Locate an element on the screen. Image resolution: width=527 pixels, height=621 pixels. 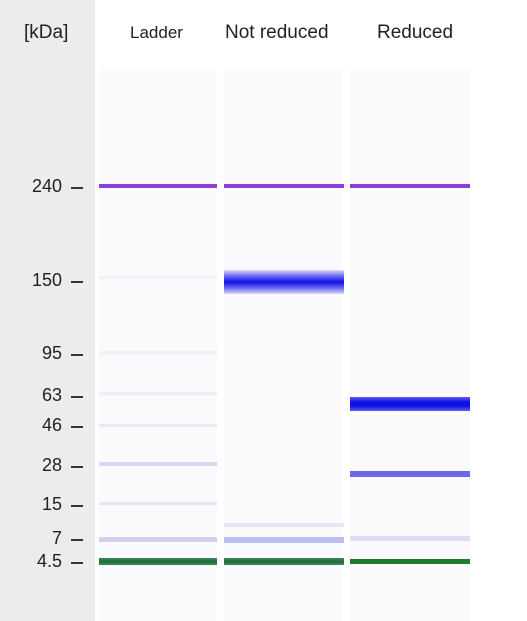
lane-header-not-reduced: Not reduced is located at coordinates (277, 32).